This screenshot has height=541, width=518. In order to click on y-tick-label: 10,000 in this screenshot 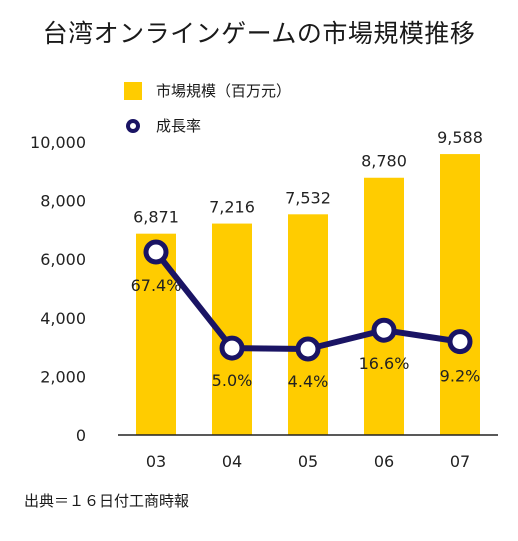, I will do `click(58, 142)`.